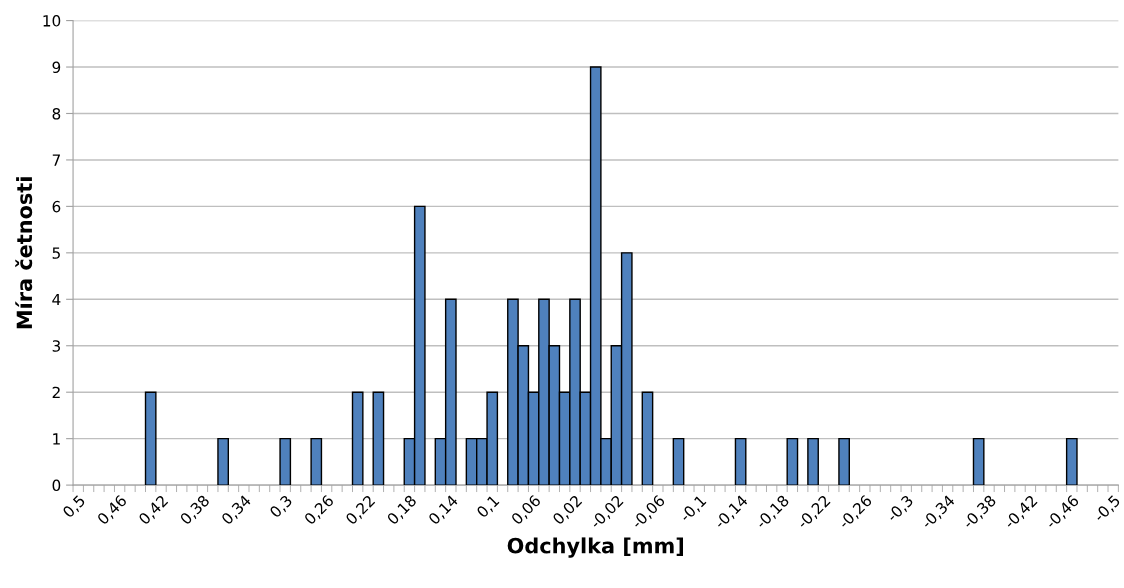 The height and width of the screenshot is (588, 1124). What do you see at coordinates (595, 547) in the screenshot?
I see `x-axis-title: Odchylka [mm]` at bounding box center [595, 547].